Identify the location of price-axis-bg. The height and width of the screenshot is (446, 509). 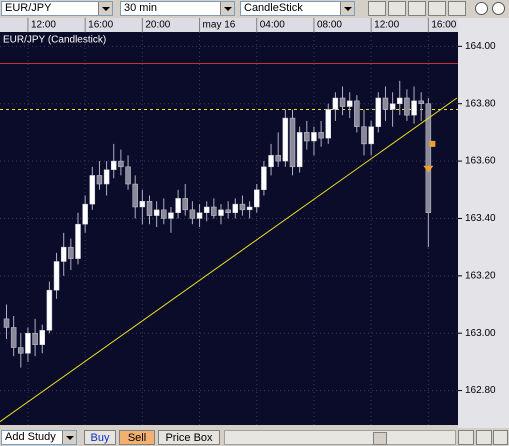
(483, 223).